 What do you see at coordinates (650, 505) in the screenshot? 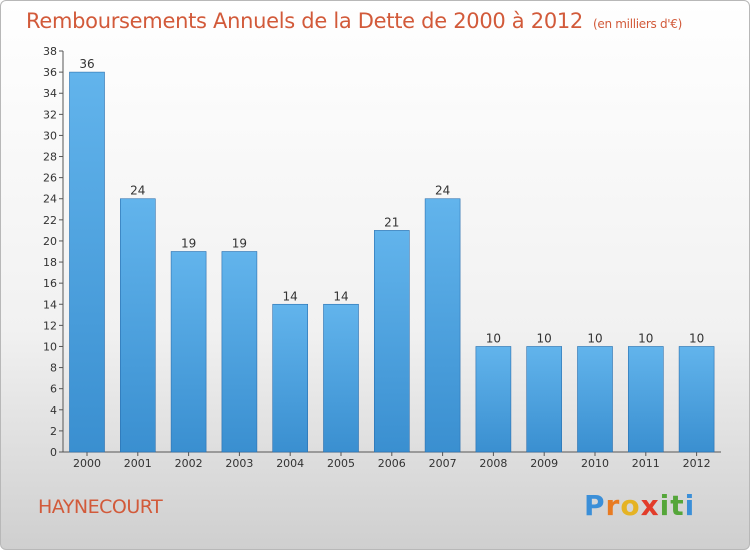
I see `logo-letter: x` at bounding box center [650, 505].